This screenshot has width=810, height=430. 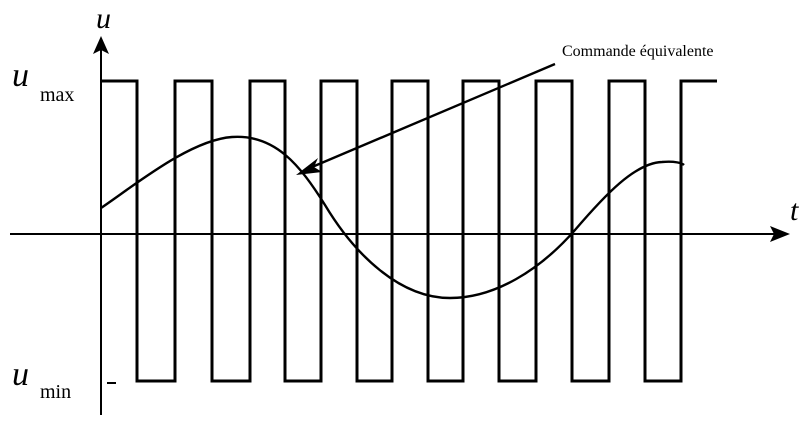 What do you see at coordinates (57, 95) in the screenshot?
I see `umax-subscript: max` at bounding box center [57, 95].